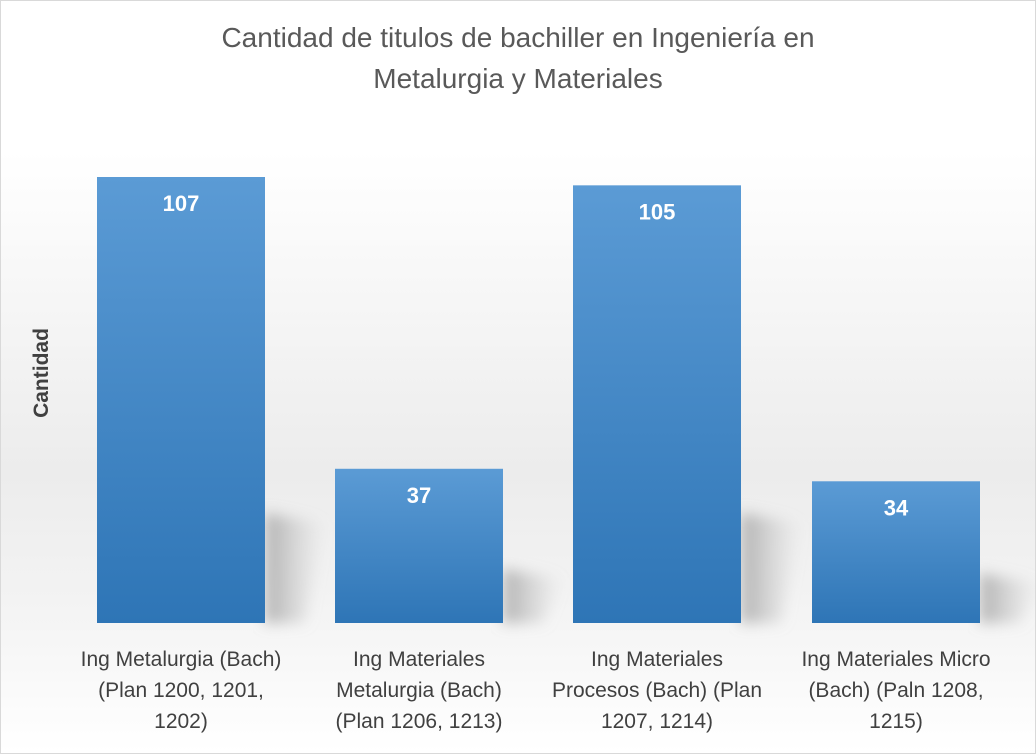 This screenshot has width=1036, height=754. What do you see at coordinates (518, 78) in the screenshot?
I see `chart-title-line-2: Metalurgia y Materiales` at bounding box center [518, 78].